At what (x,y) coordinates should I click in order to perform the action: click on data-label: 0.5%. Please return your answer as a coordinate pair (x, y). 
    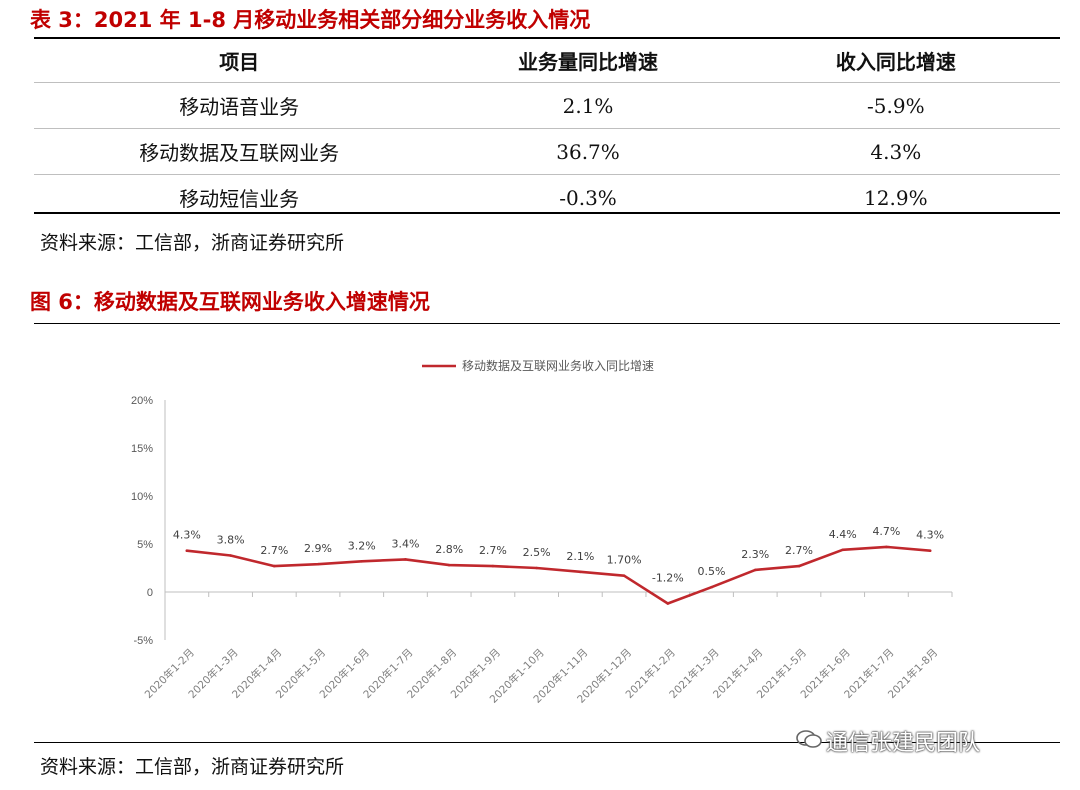
    Looking at the image, I should click on (712, 571).